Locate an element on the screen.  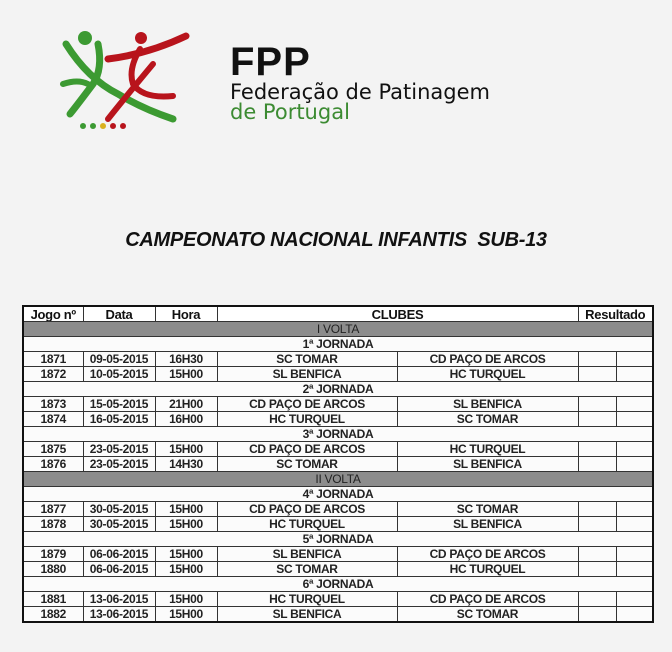
header-data: Data is located at coordinates (119, 313).